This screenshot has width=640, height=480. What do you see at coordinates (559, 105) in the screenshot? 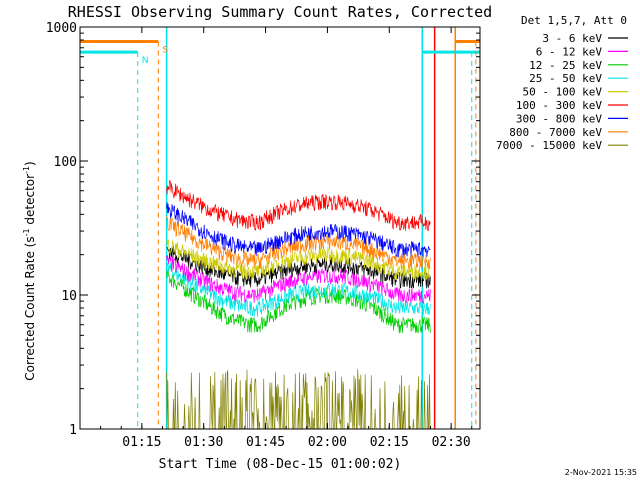
I see `legend-label-5: 100 - 300 keV` at bounding box center [559, 105].